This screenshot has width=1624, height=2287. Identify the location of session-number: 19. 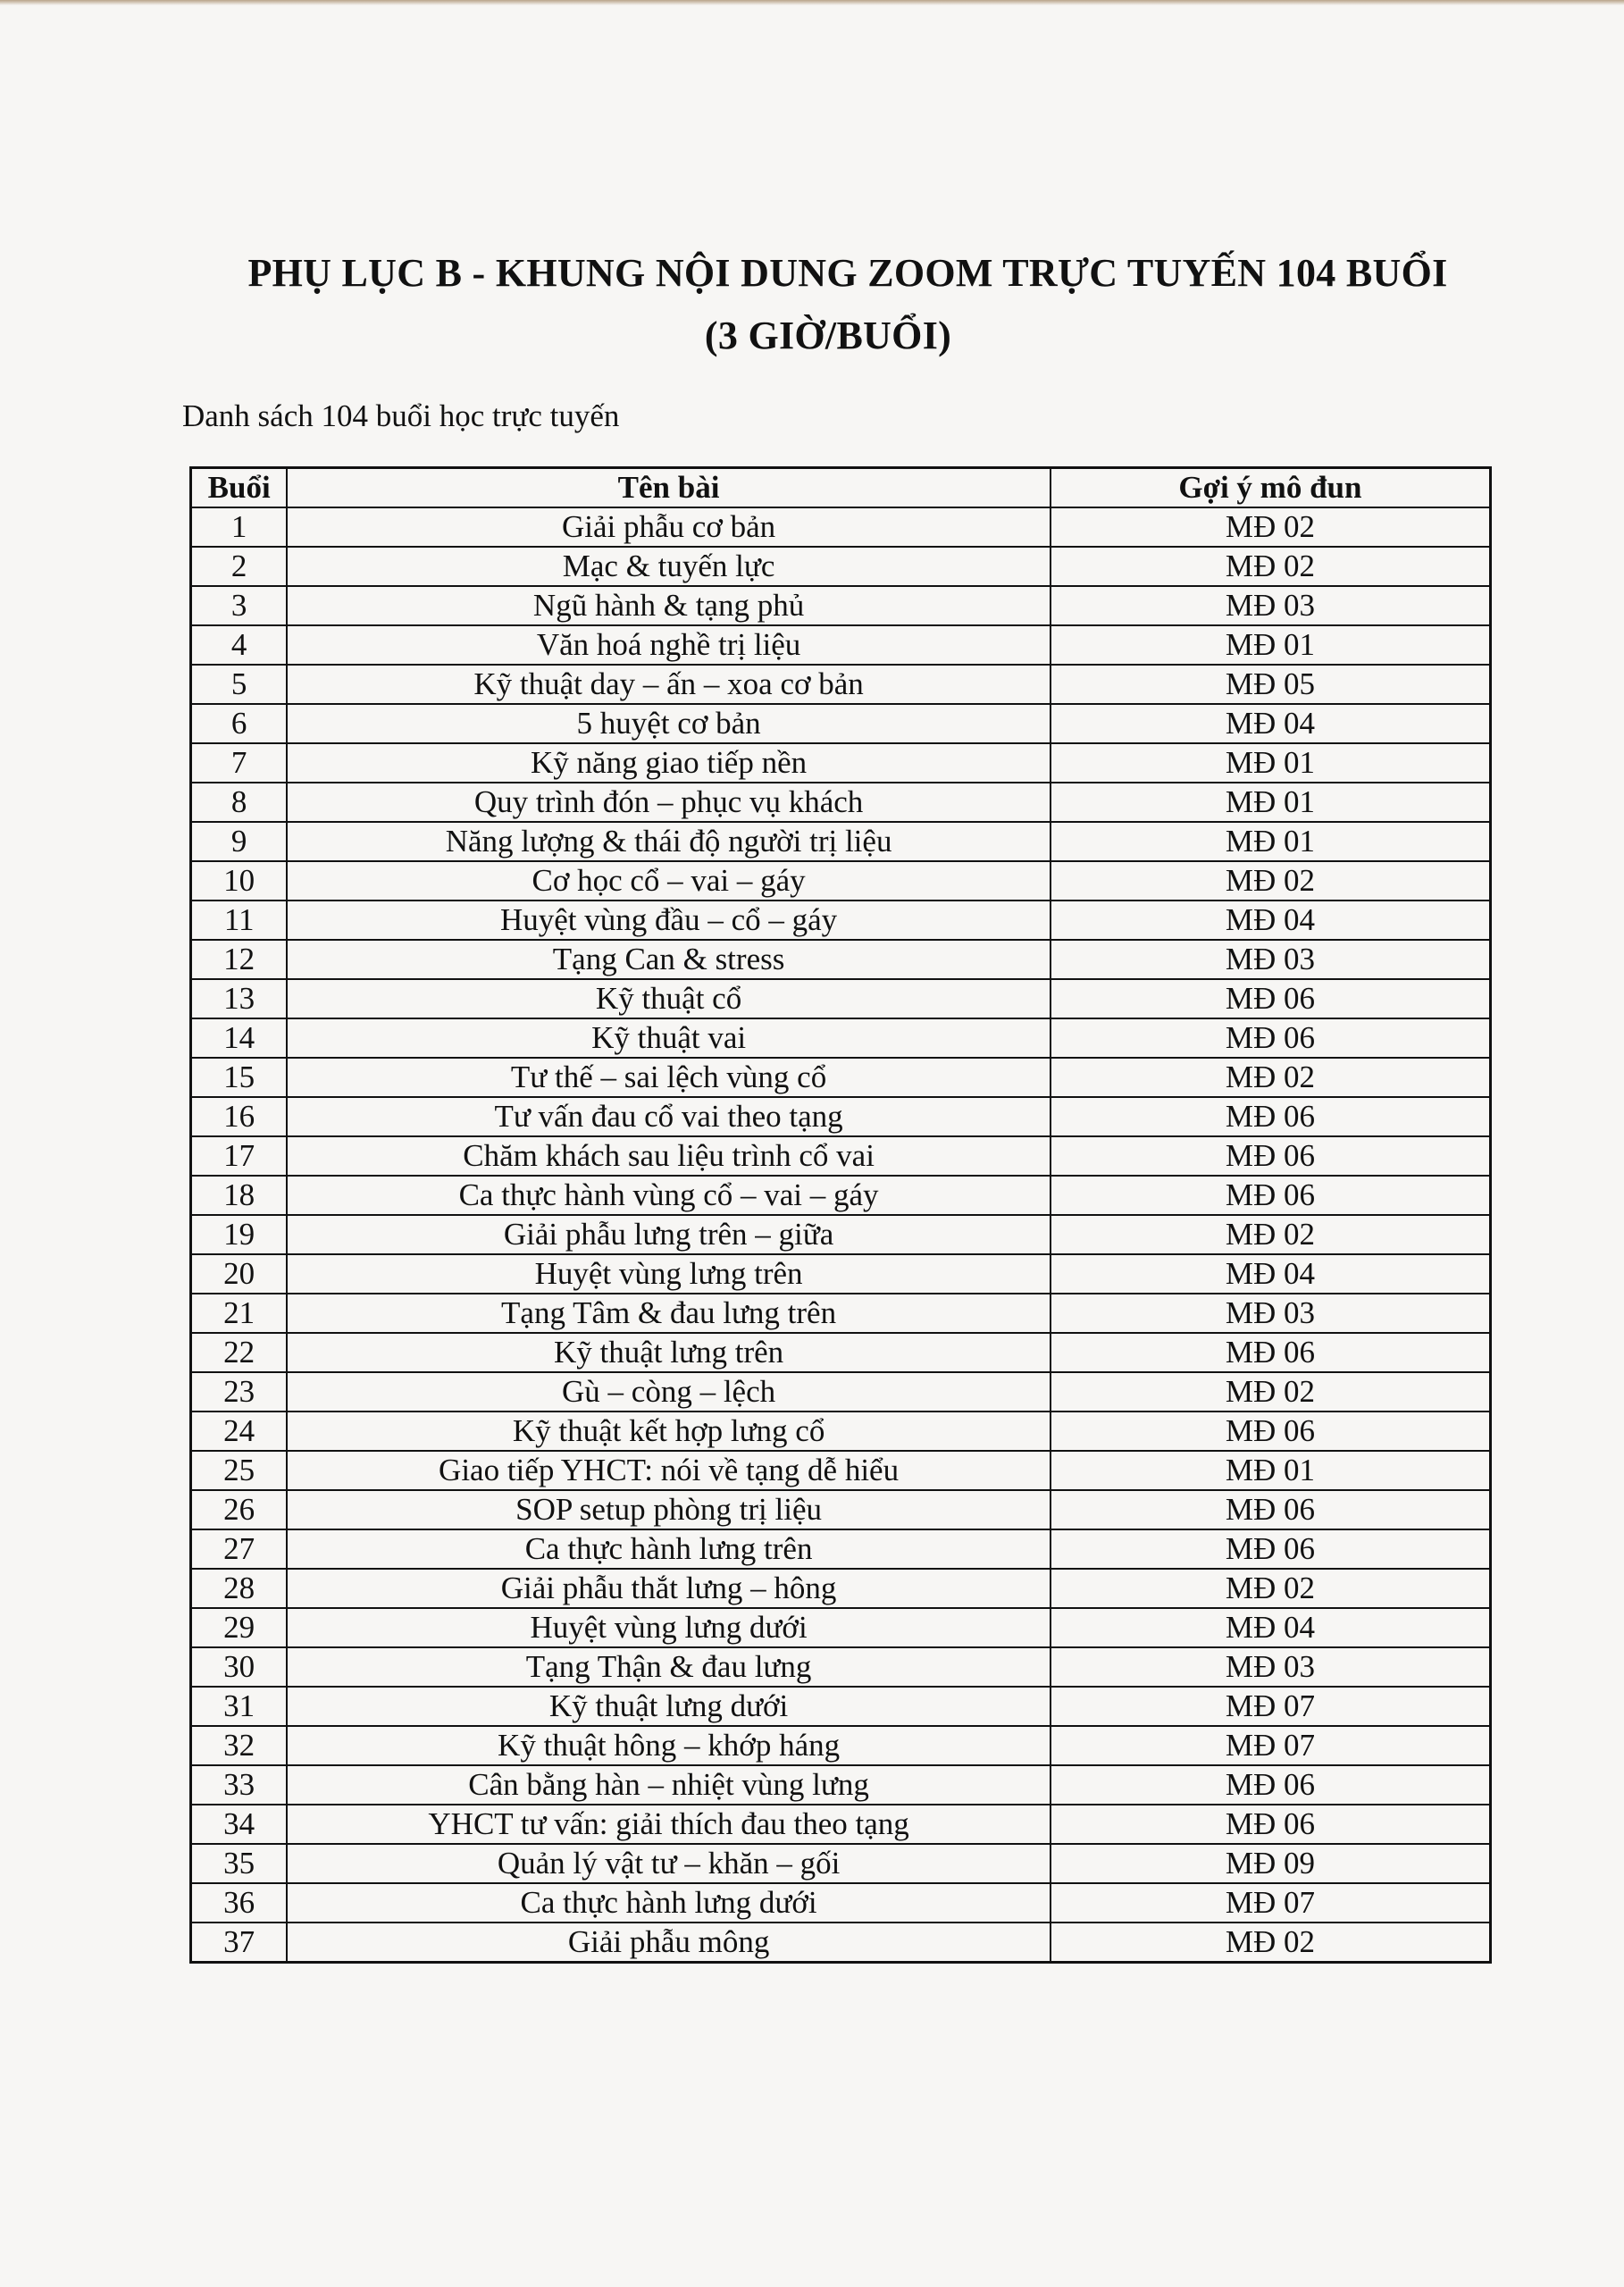
(239, 1234).